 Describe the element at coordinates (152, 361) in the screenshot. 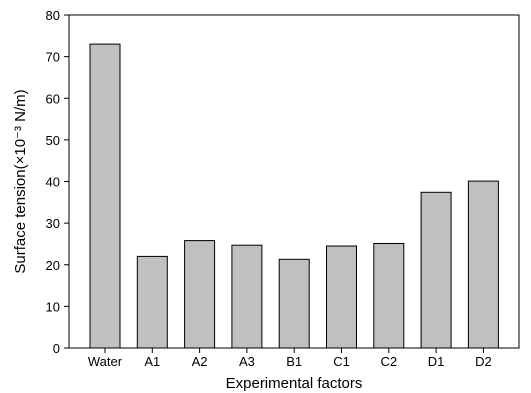

I see `x-tick-label: A1` at that location.